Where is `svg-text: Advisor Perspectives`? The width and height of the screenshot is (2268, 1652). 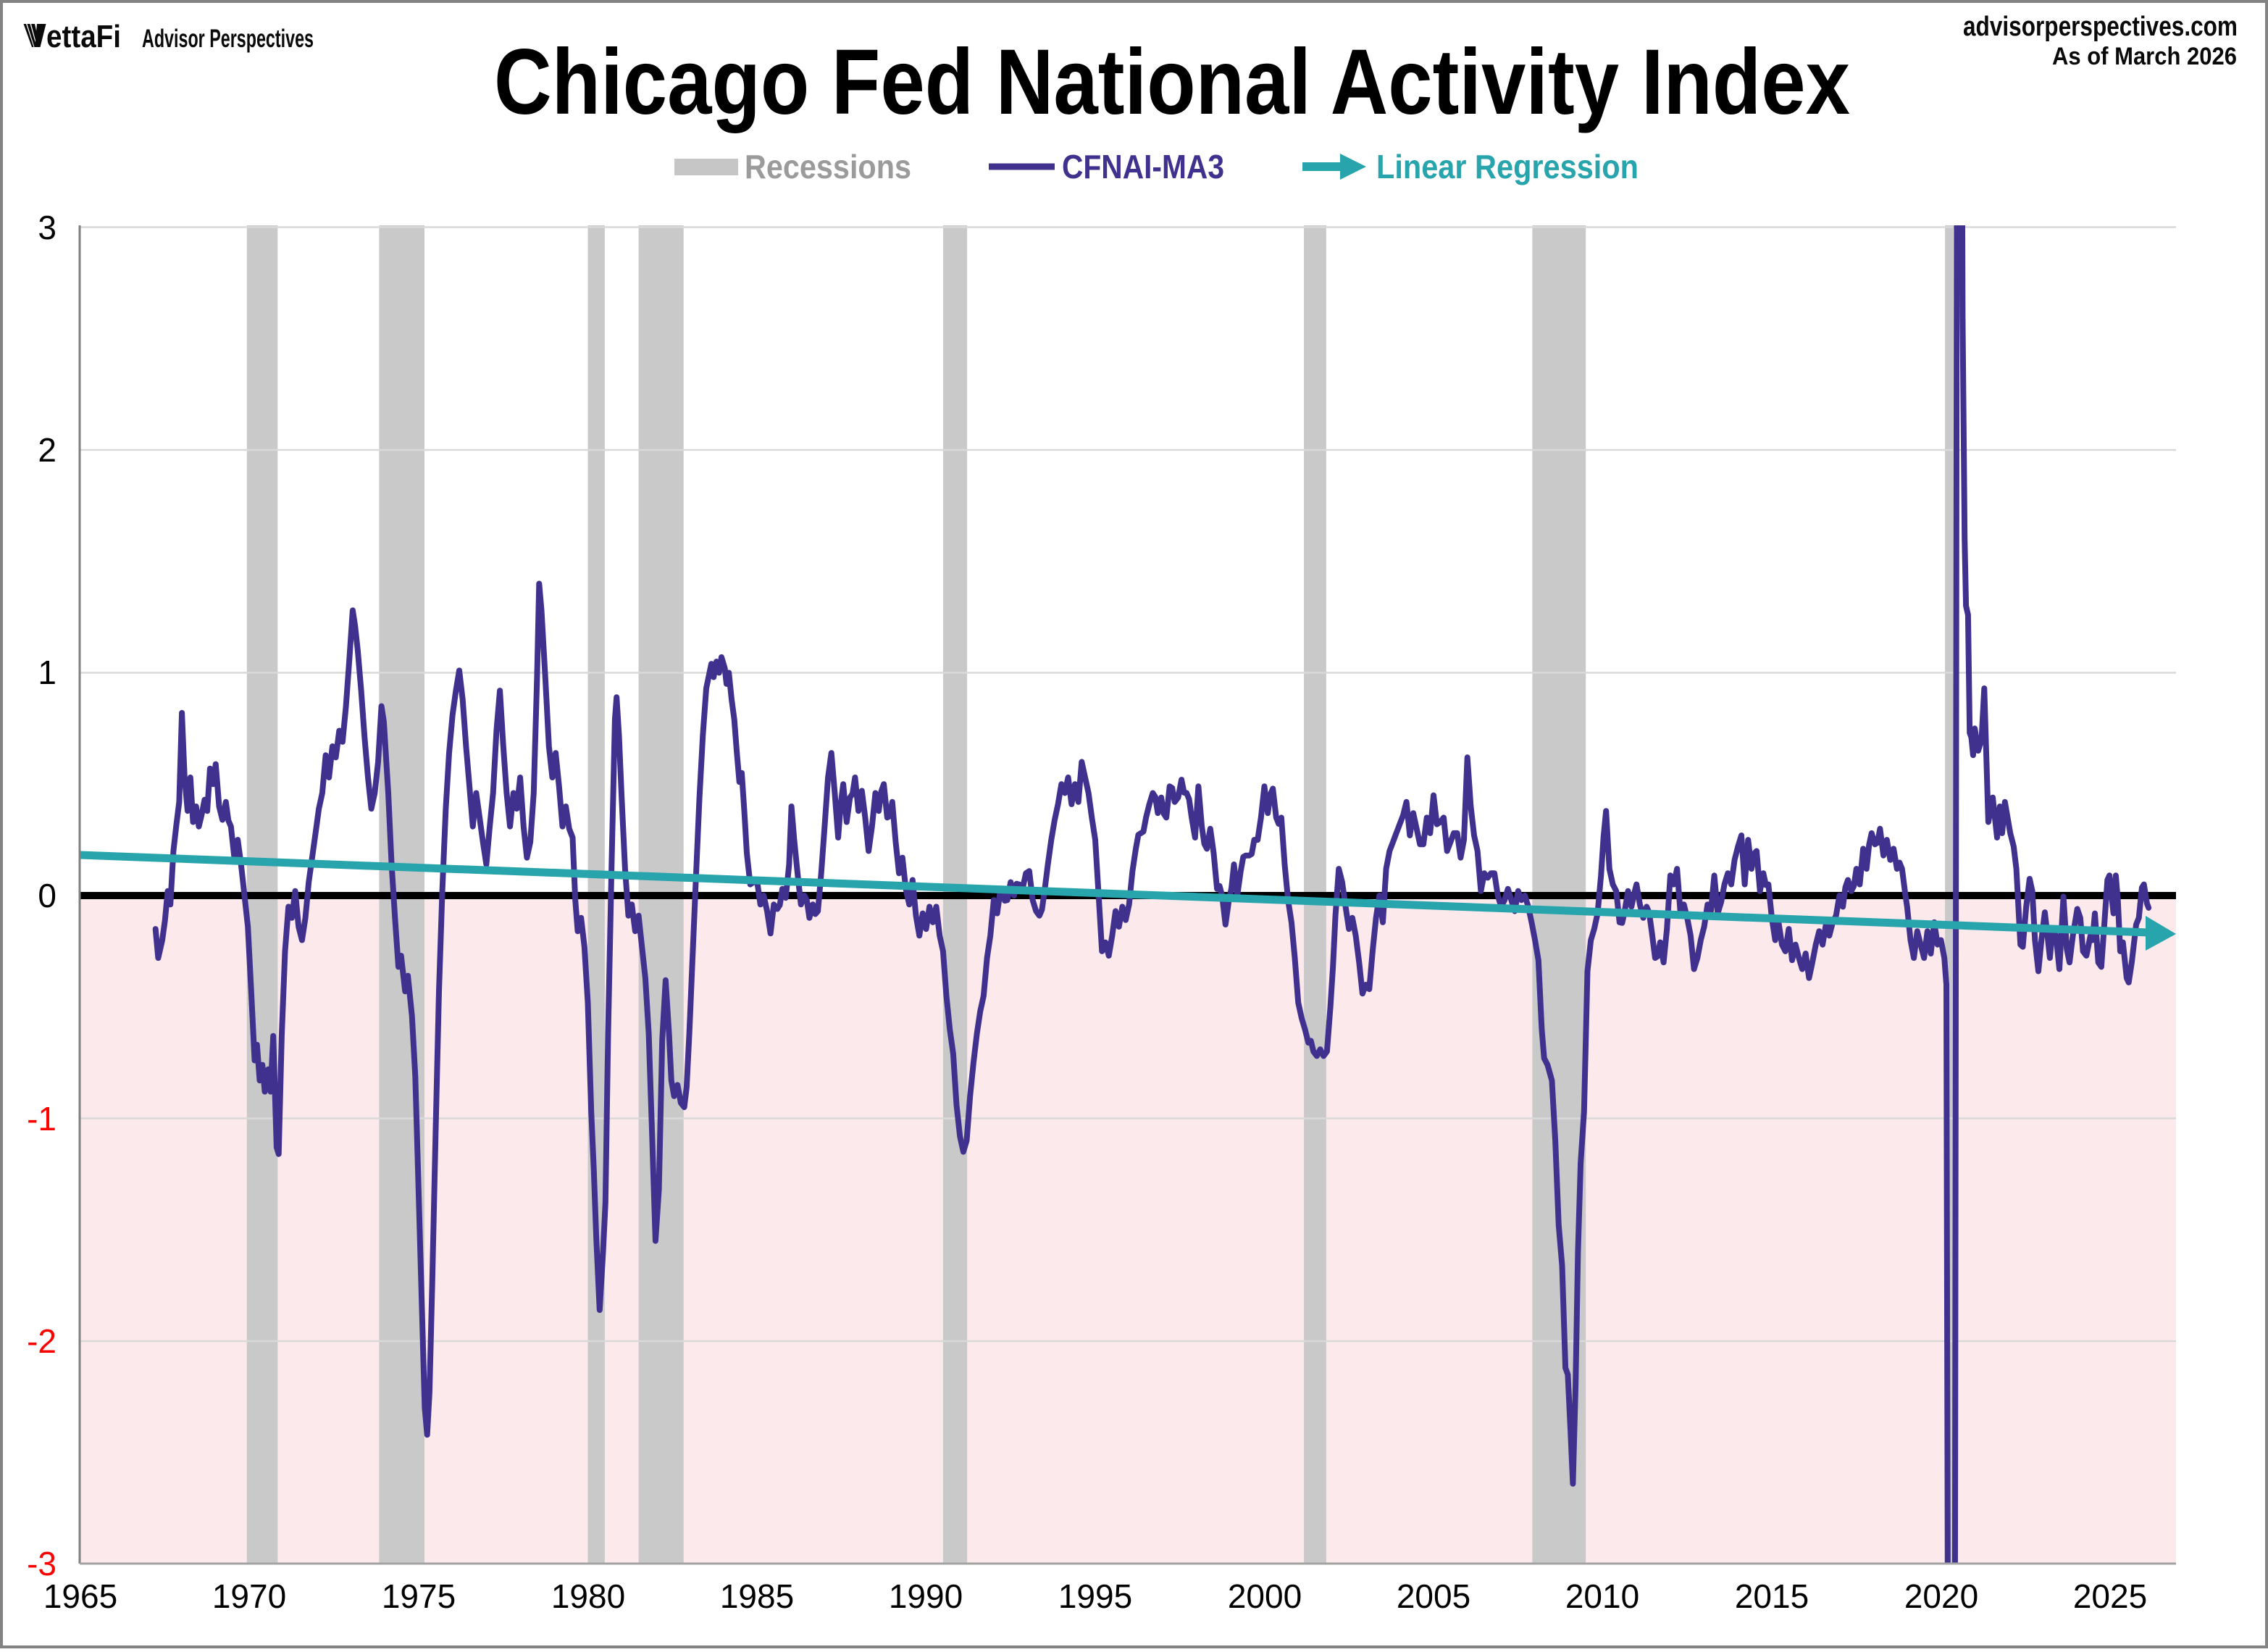 svg-text: Advisor Perspectives is located at coordinates (228, 39).